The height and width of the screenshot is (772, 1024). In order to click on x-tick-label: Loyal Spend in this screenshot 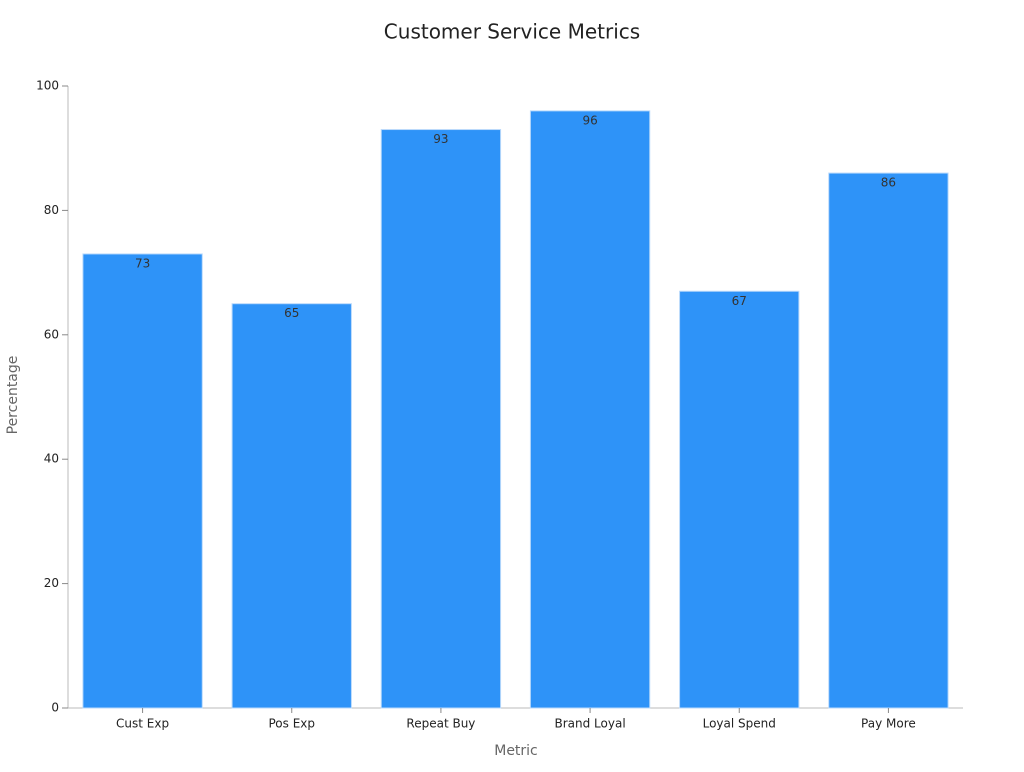, I will do `click(739, 724)`.